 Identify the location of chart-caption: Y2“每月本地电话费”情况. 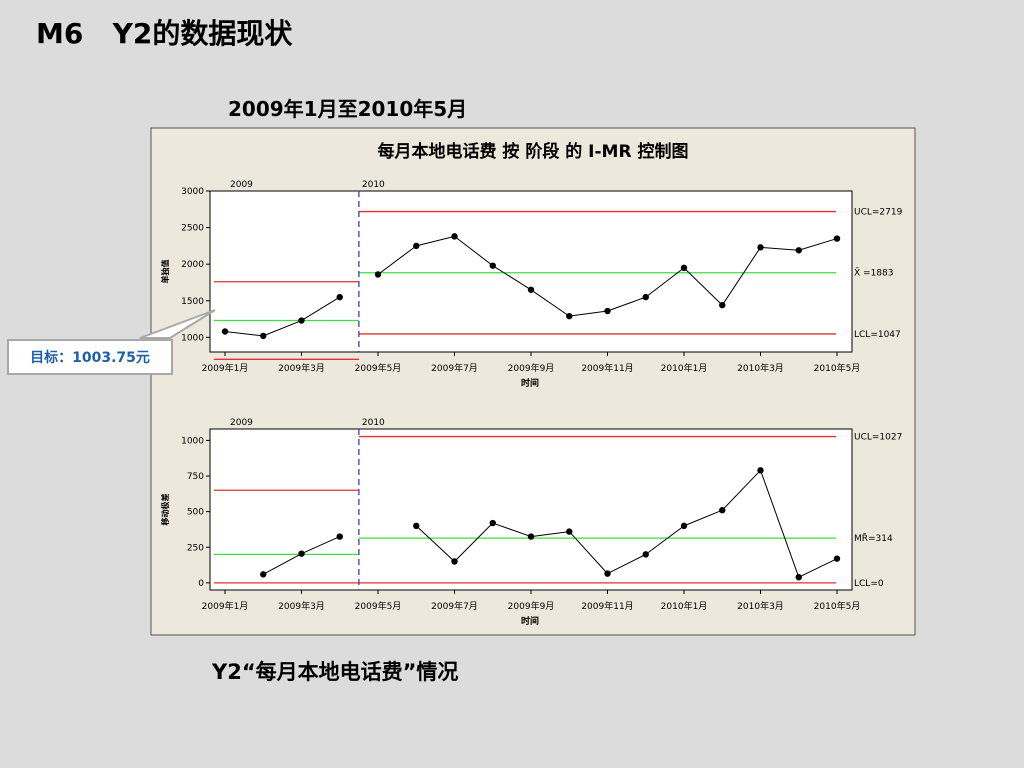
(335, 672).